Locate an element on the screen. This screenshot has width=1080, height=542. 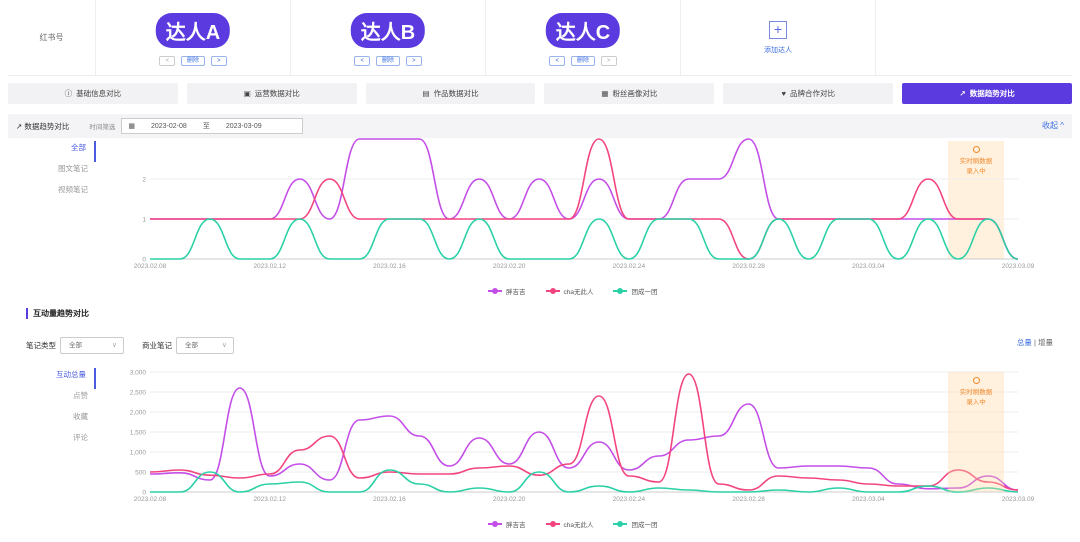
kol-badge: 达人A is located at coordinates (193, 30).